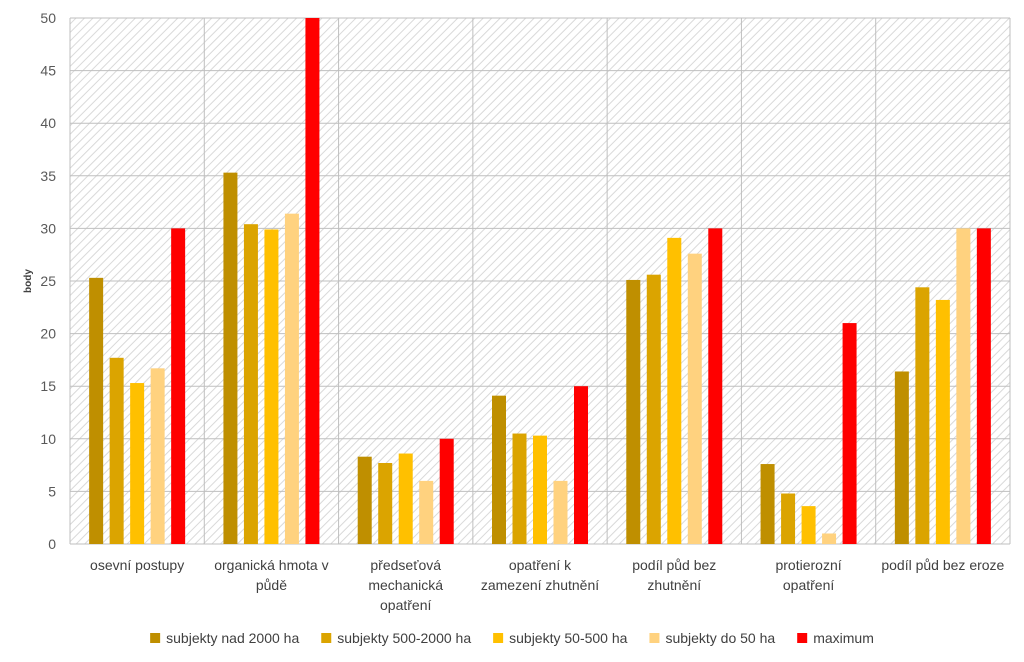 This screenshot has height=662, width=1024. What do you see at coordinates (808, 575) in the screenshot?
I see `x-tick-label: protierozní opatření` at bounding box center [808, 575].